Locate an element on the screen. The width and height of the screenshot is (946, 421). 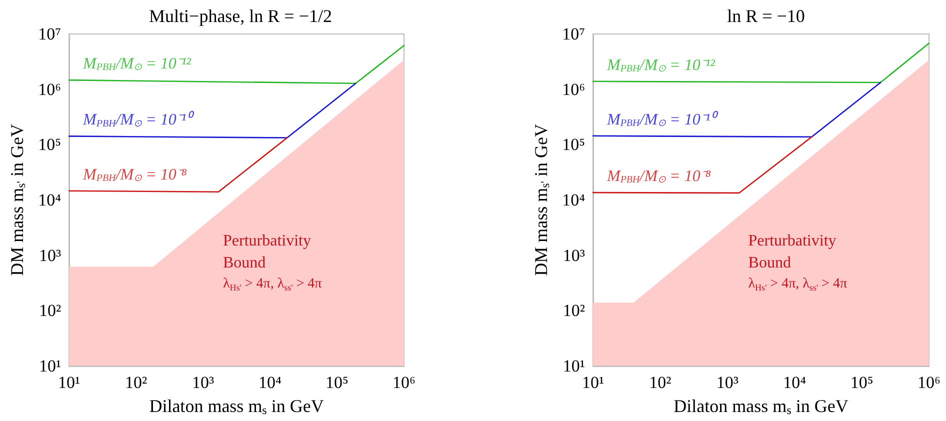
chart-title: ln R = −10 is located at coordinates (766, 16).